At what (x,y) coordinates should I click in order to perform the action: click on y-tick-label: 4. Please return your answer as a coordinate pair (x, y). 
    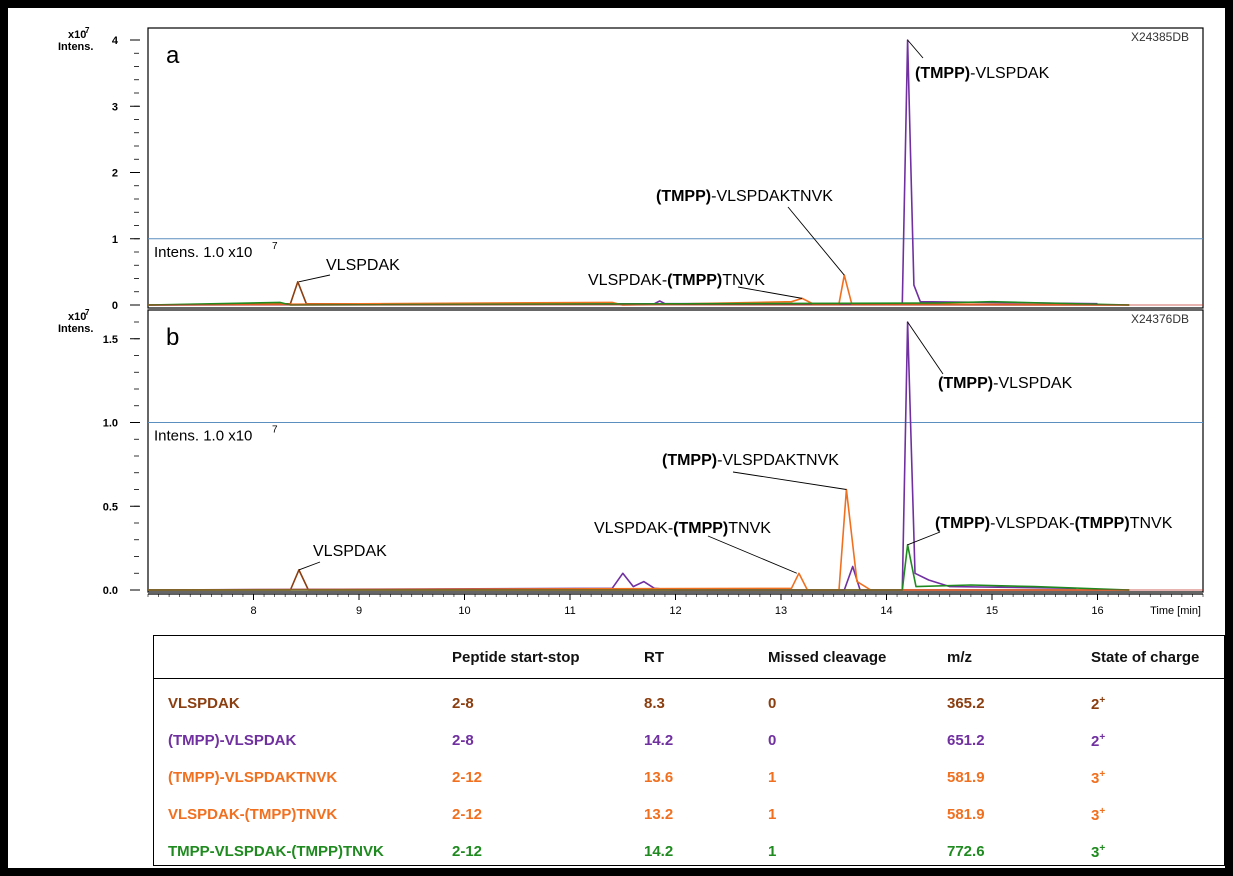
    Looking at the image, I should click on (115, 41).